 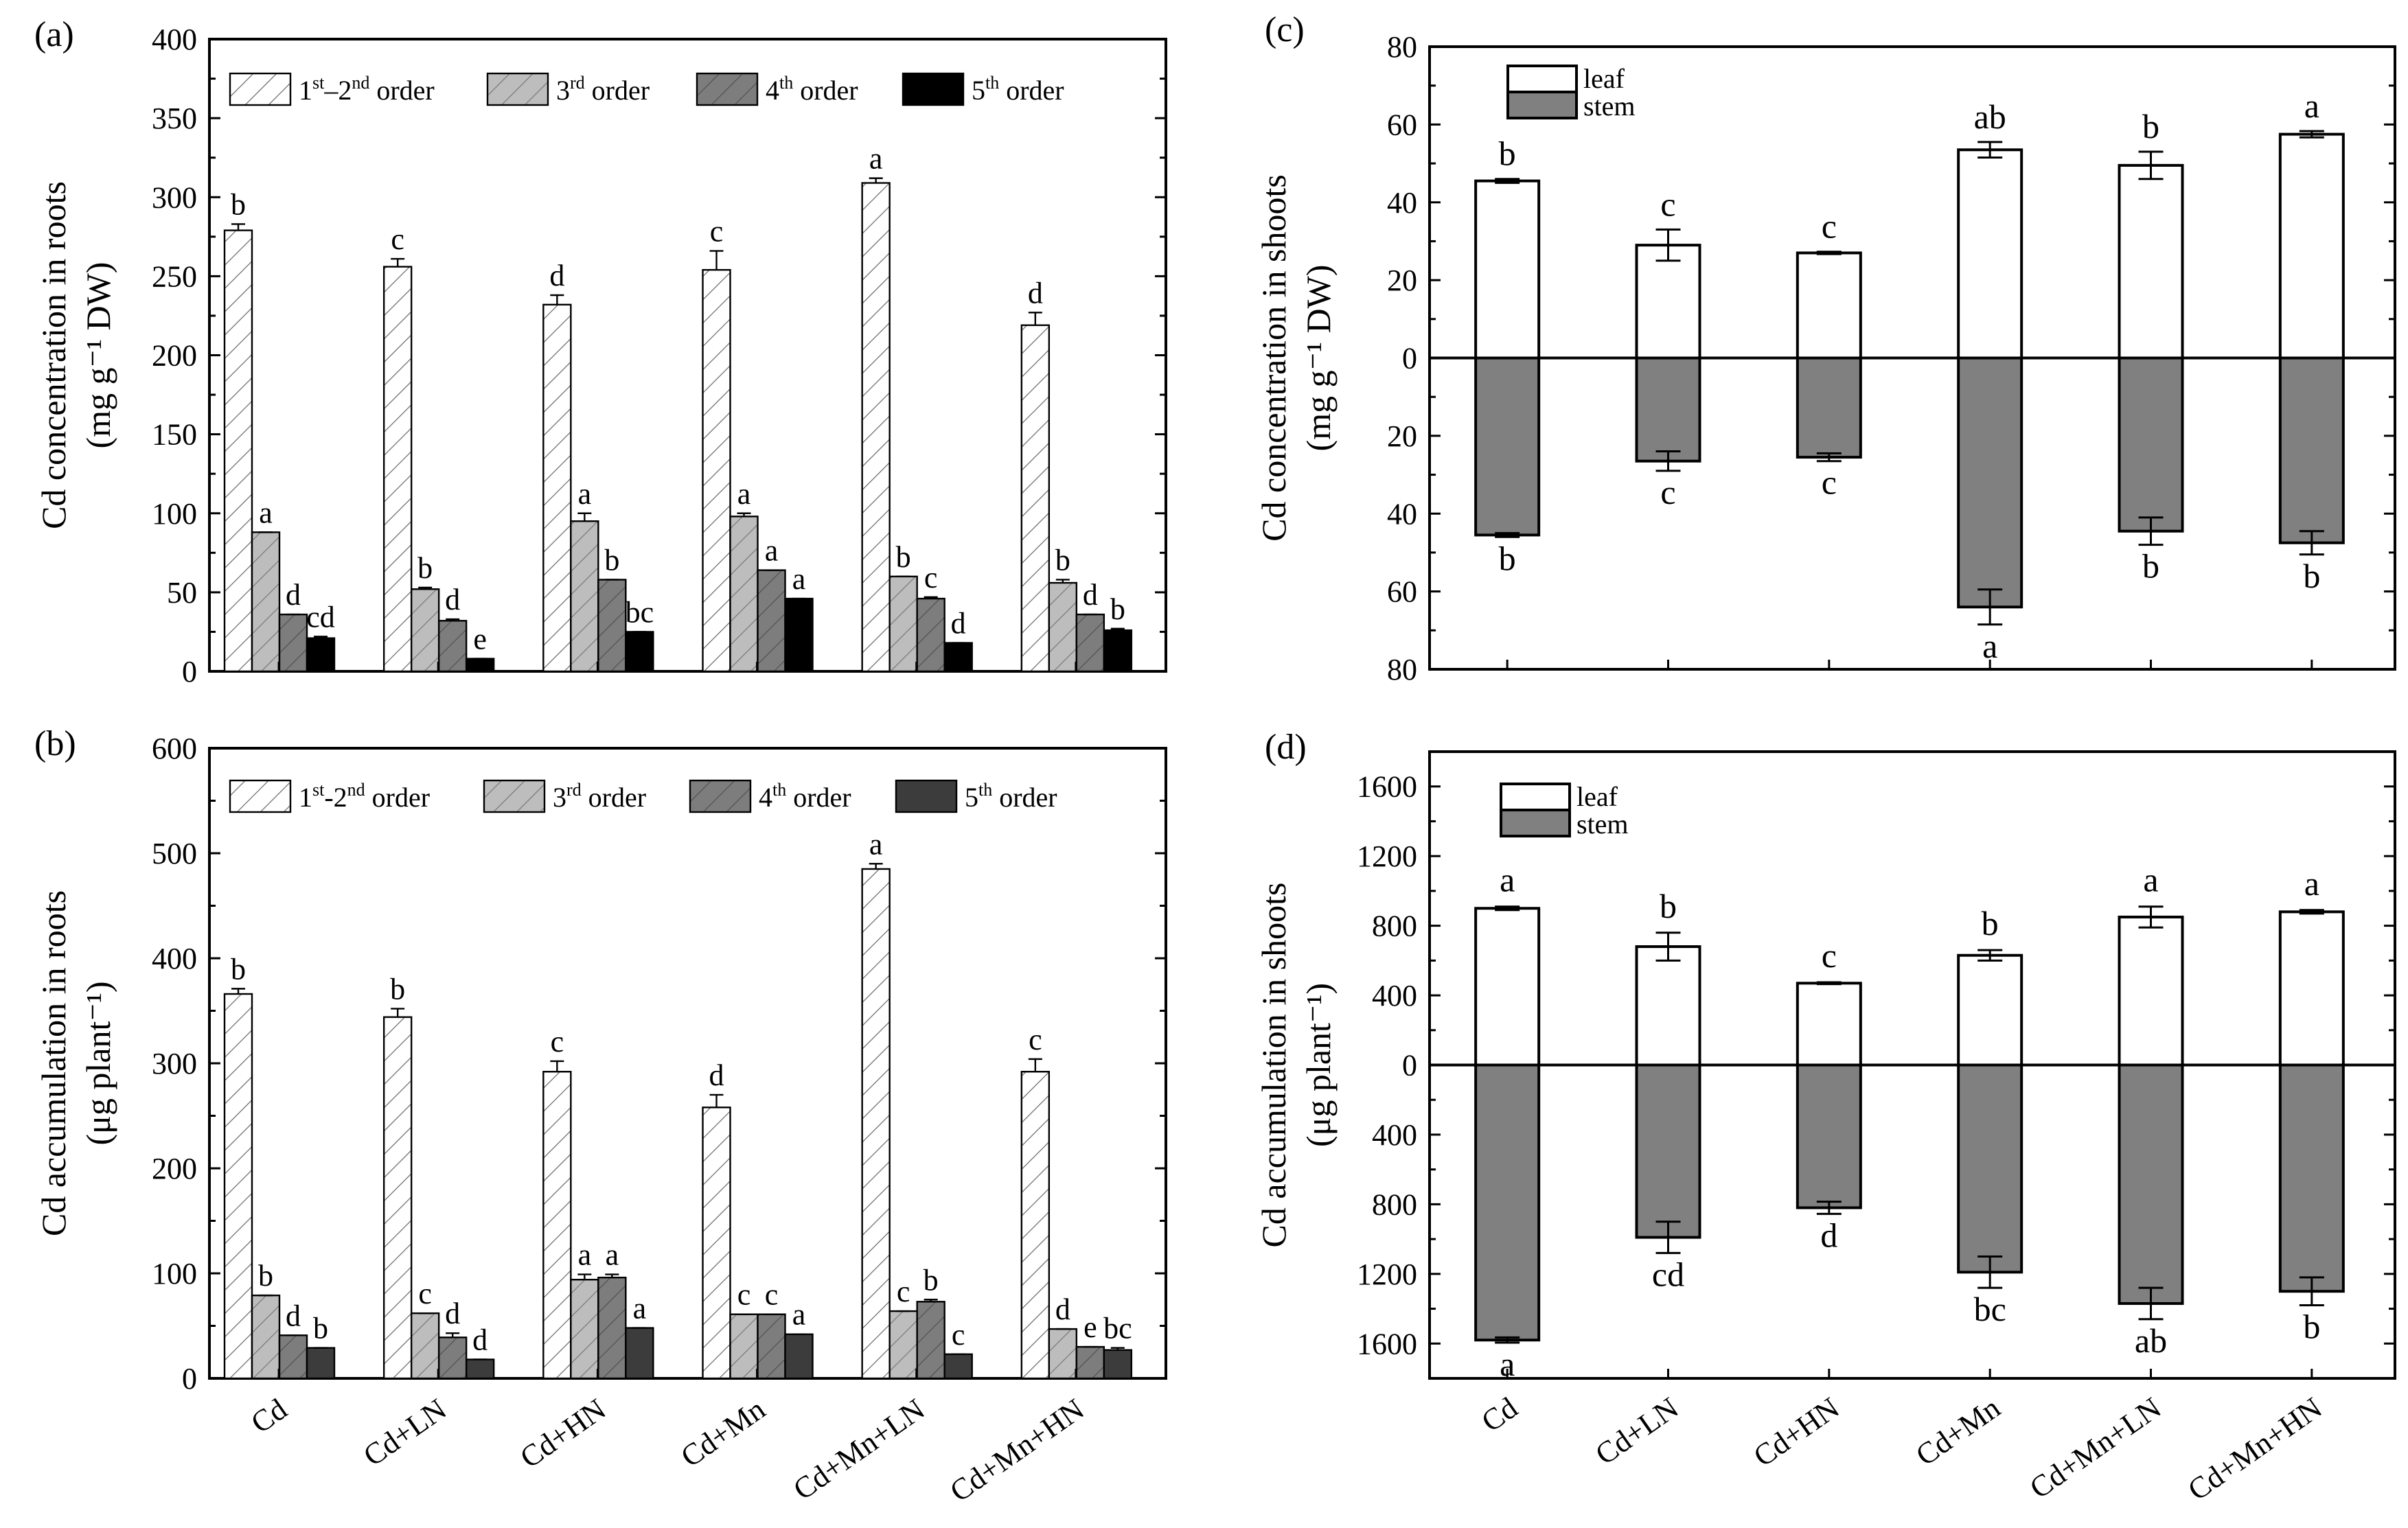 What do you see at coordinates (1990, 116) in the screenshot?
I see `significance-letter: ab` at bounding box center [1990, 116].